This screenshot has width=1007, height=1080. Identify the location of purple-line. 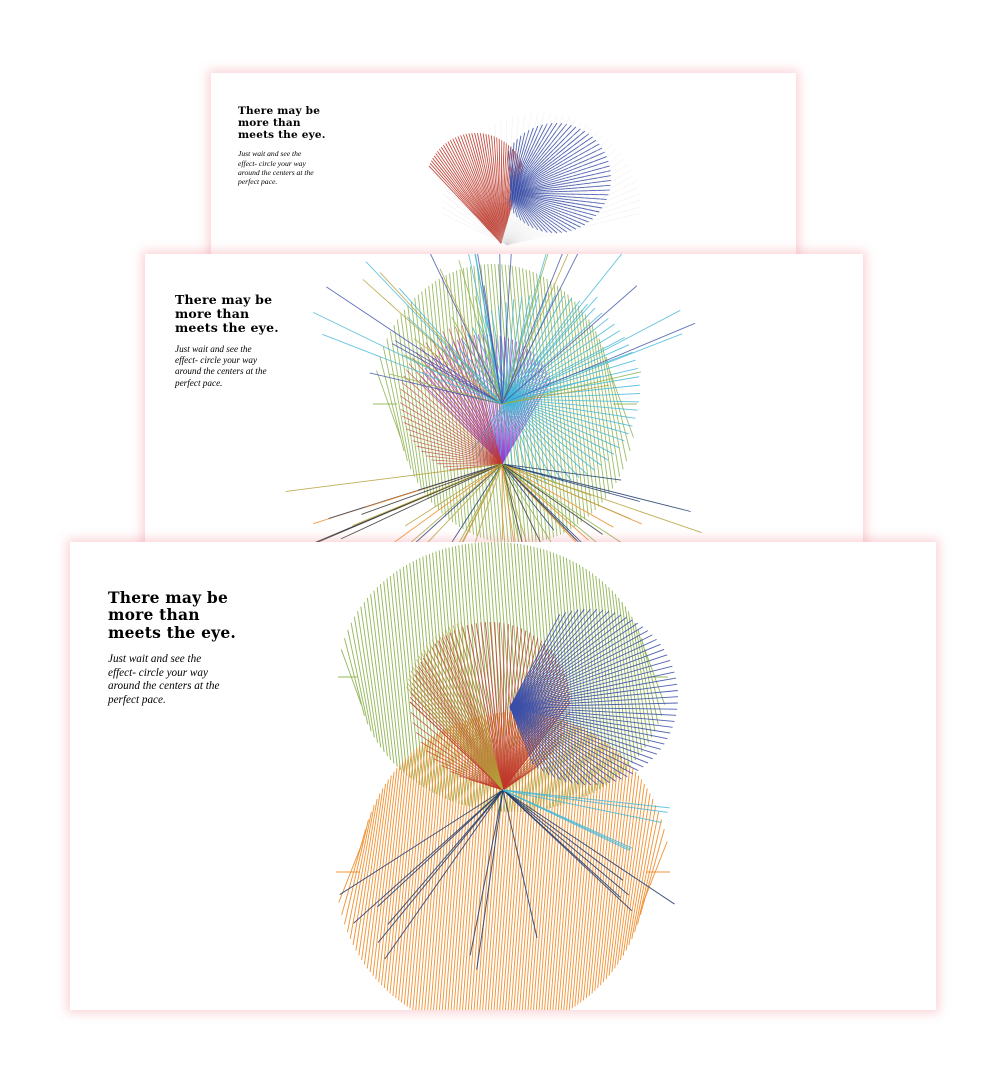
(474, 405).